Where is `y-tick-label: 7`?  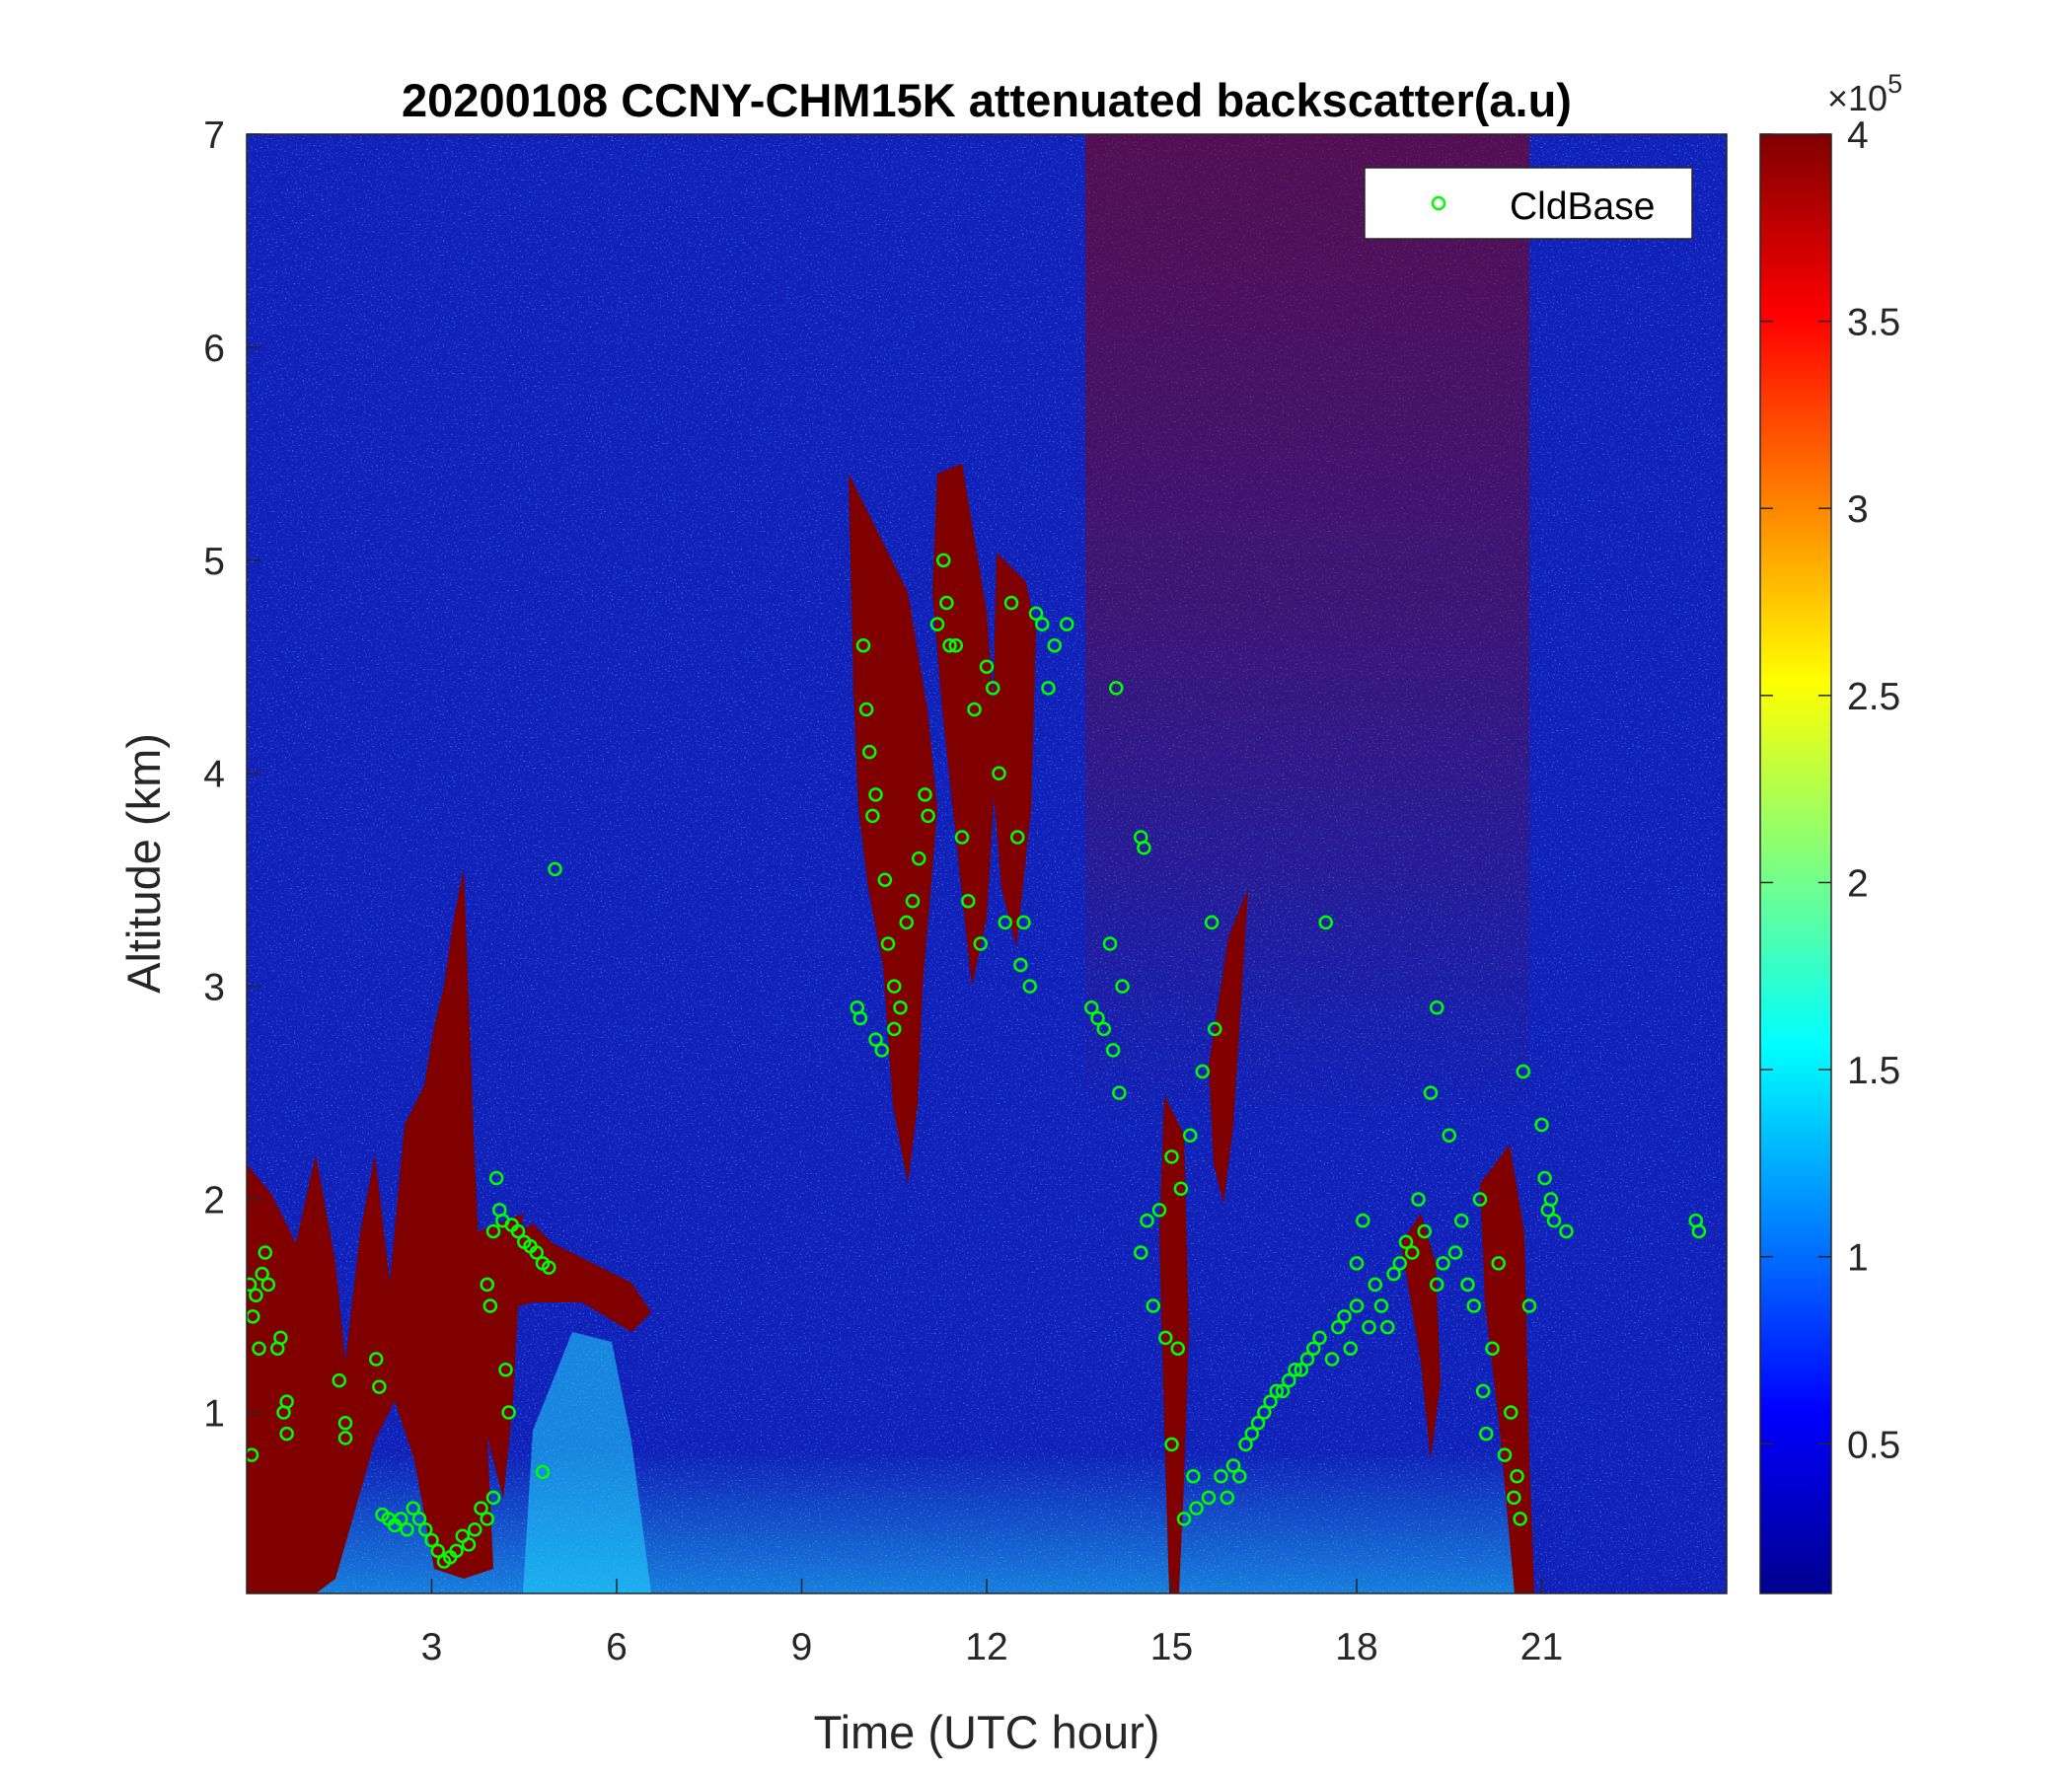
y-tick-label: 7 is located at coordinates (214, 136).